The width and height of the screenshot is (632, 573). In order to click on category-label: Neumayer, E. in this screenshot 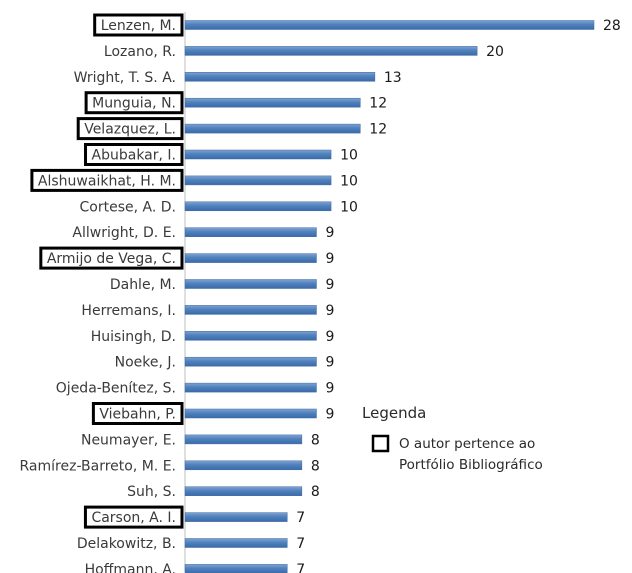, I will do `click(128, 440)`.